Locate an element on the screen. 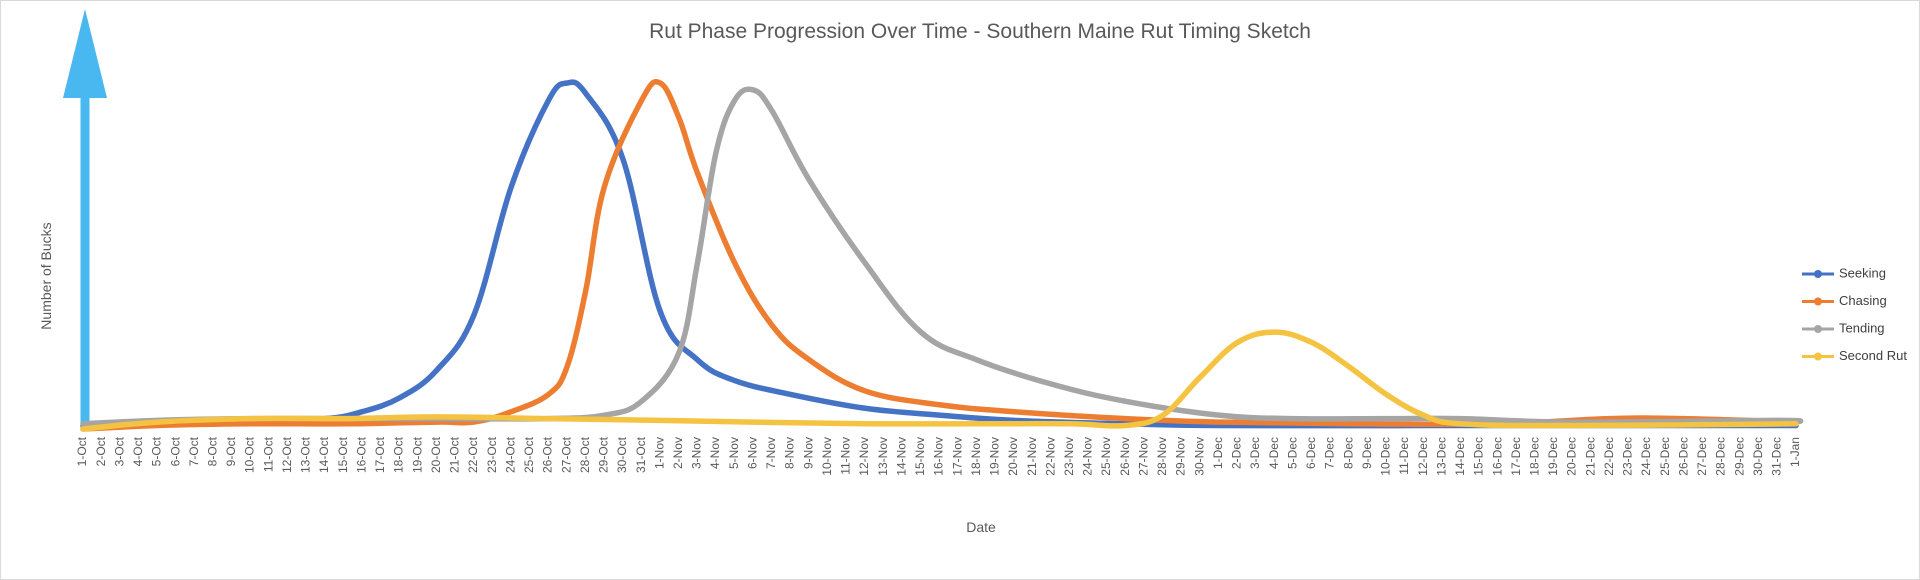  x-tick-label: 11-Nov is located at coordinates (846, 456).